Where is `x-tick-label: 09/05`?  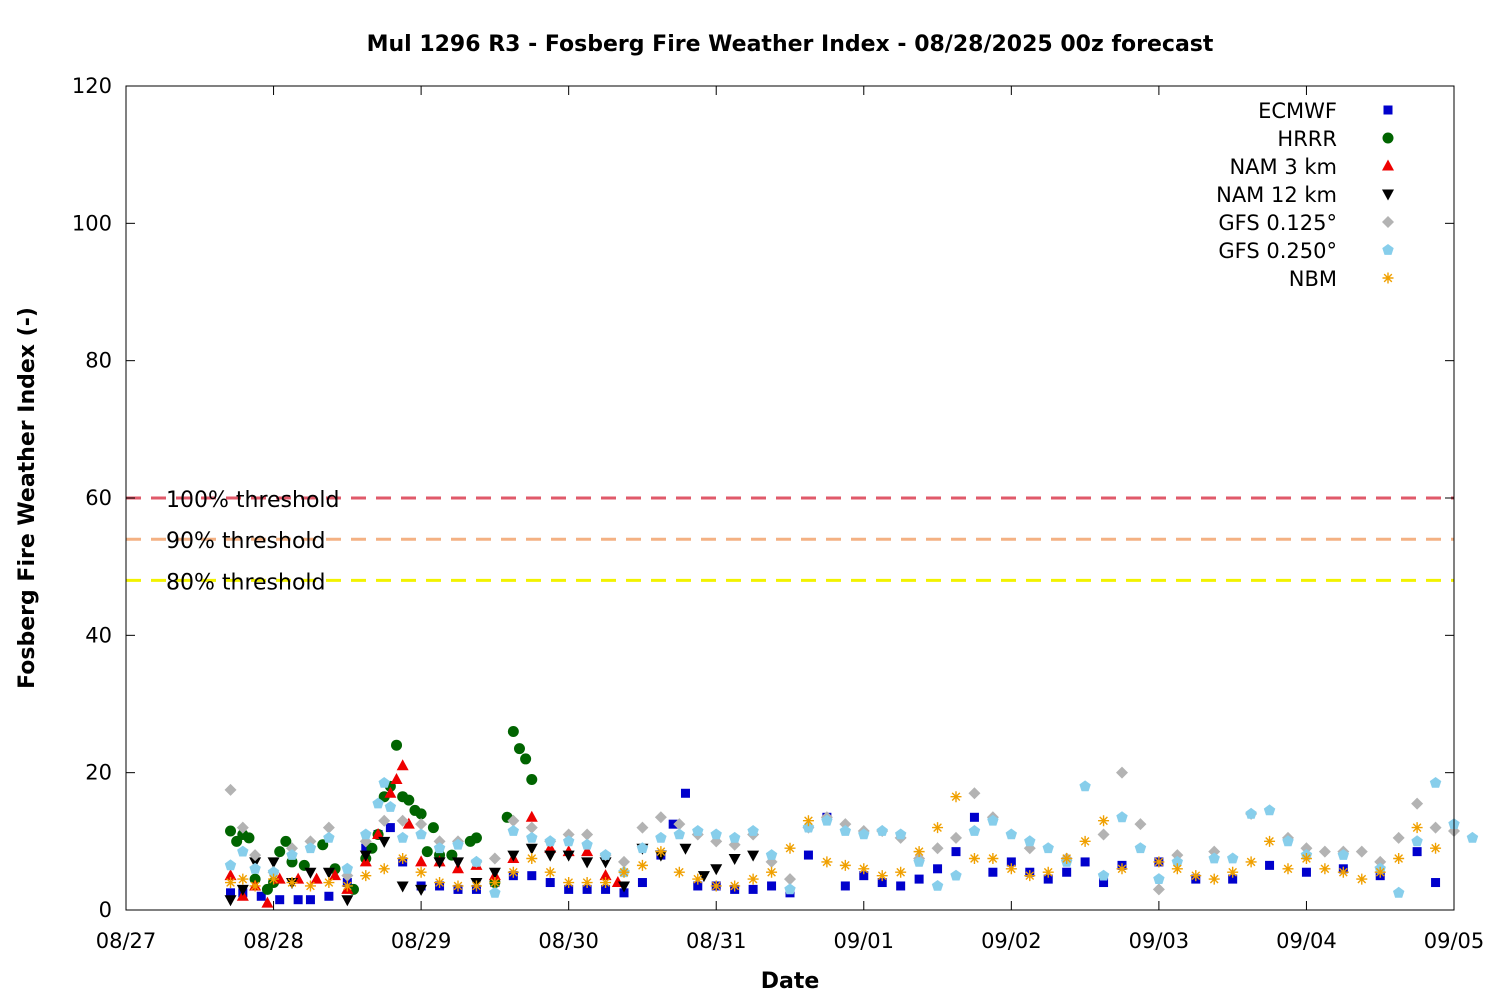 x-tick-label: 09/05 is located at coordinates (1454, 941).